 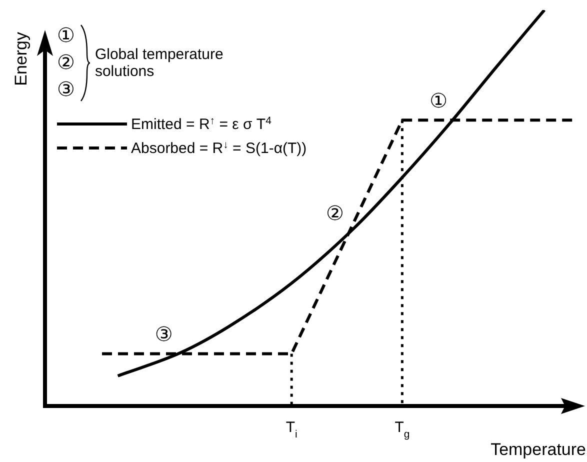 What do you see at coordinates (163, 334) in the screenshot?
I see `annotation: ③` at bounding box center [163, 334].